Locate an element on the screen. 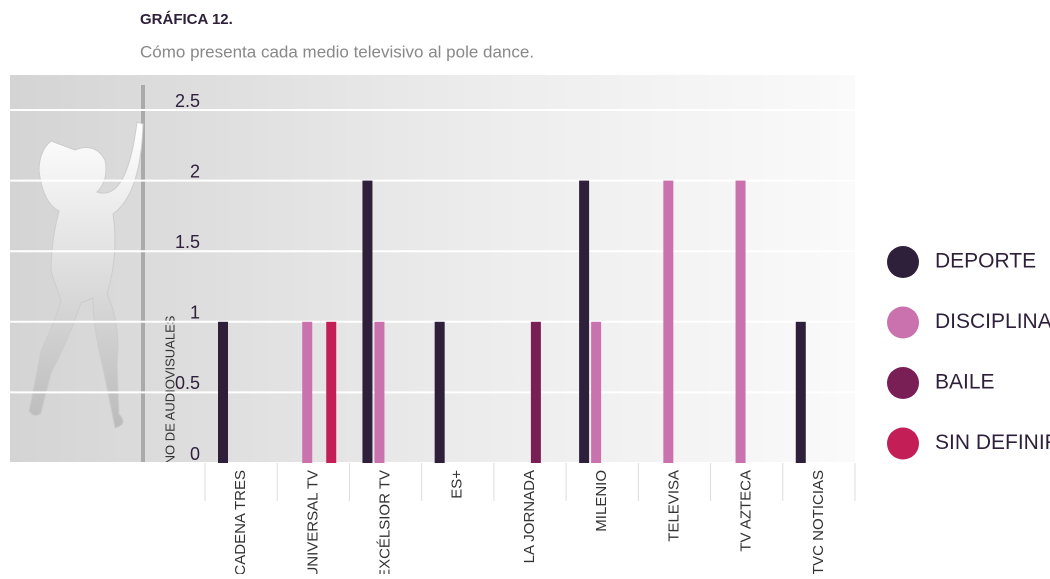 This screenshot has width=1050, height=579. legend-label: SIN DEFINIR is located at coordinates (992, 442).